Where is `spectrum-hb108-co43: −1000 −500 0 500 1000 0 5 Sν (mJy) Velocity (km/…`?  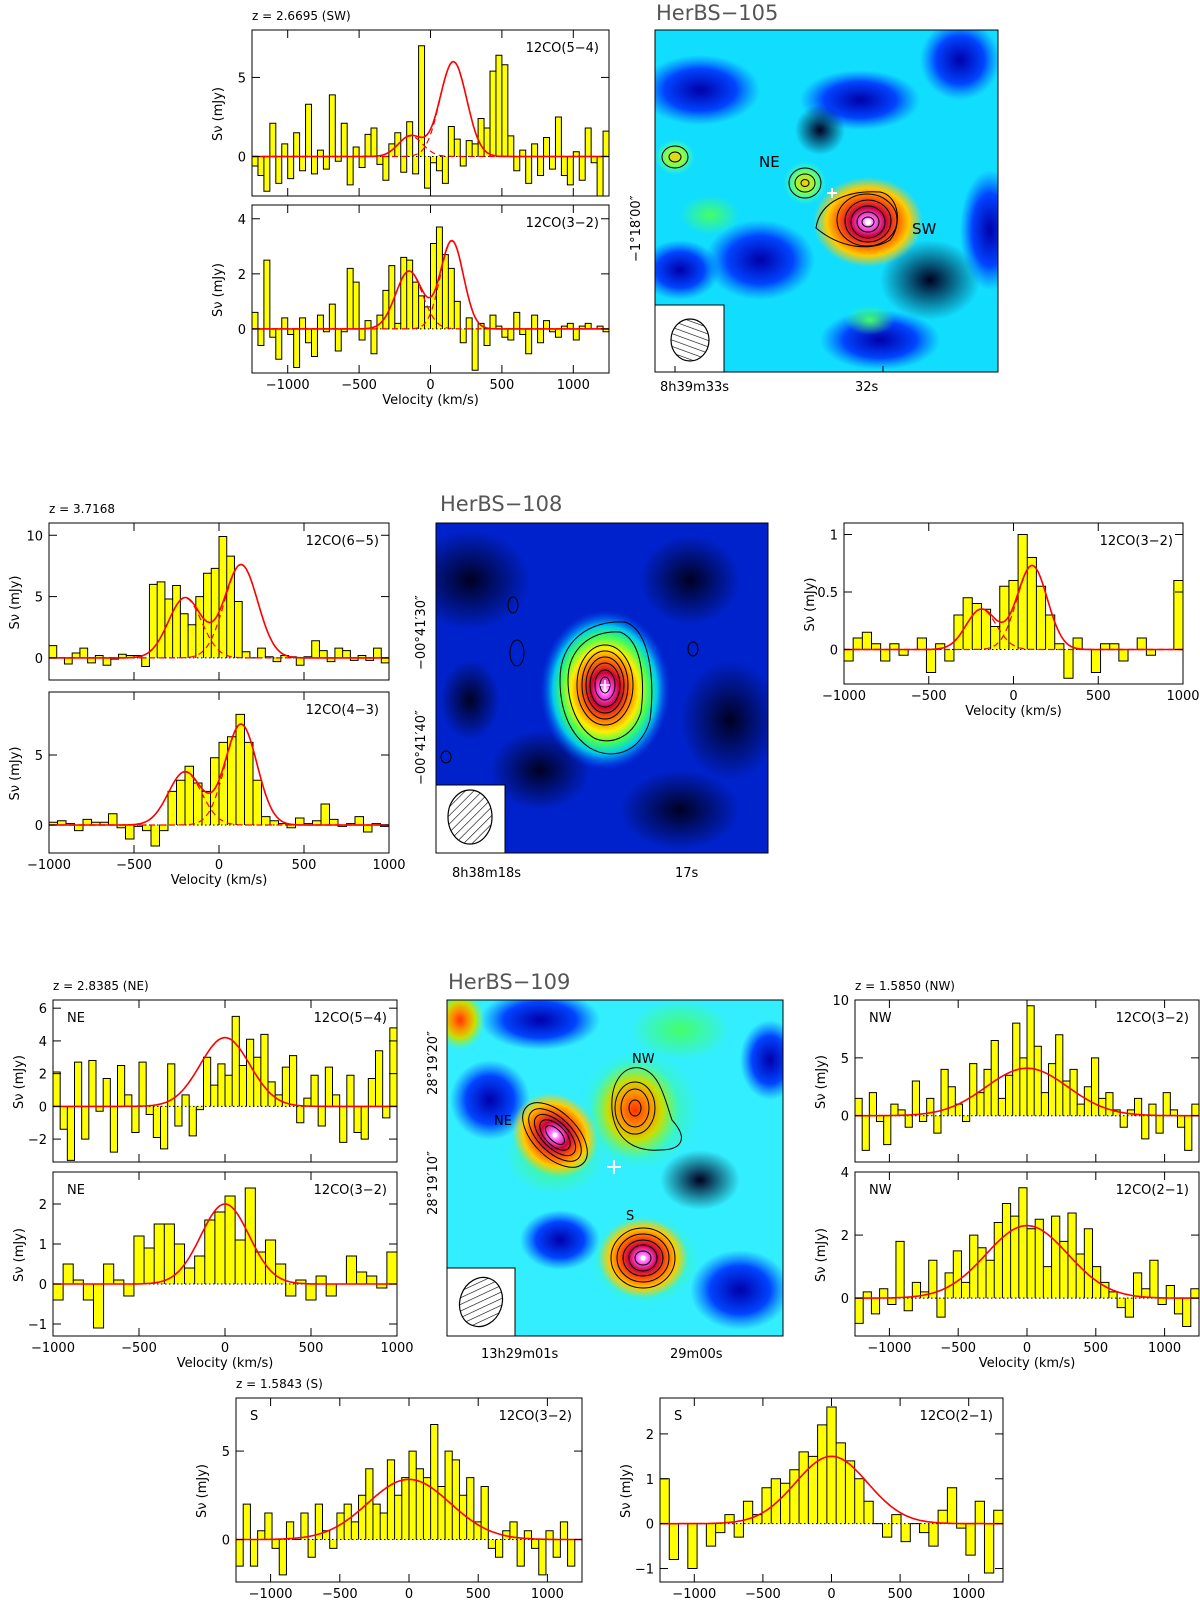 spectrum-hb108-co43: −1000 −500 0 500 1000 0 5 Sν (mJy) Velocity (km/… is located at coordinates (207, 789).